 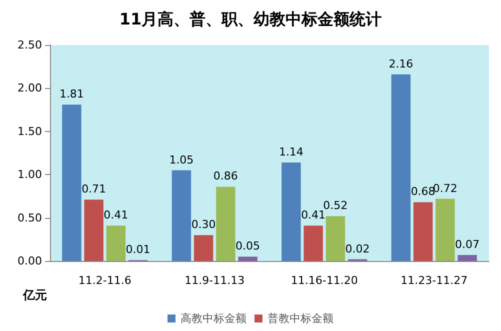 I want to click on data-label: 0.71, so click(x=94, y=189).